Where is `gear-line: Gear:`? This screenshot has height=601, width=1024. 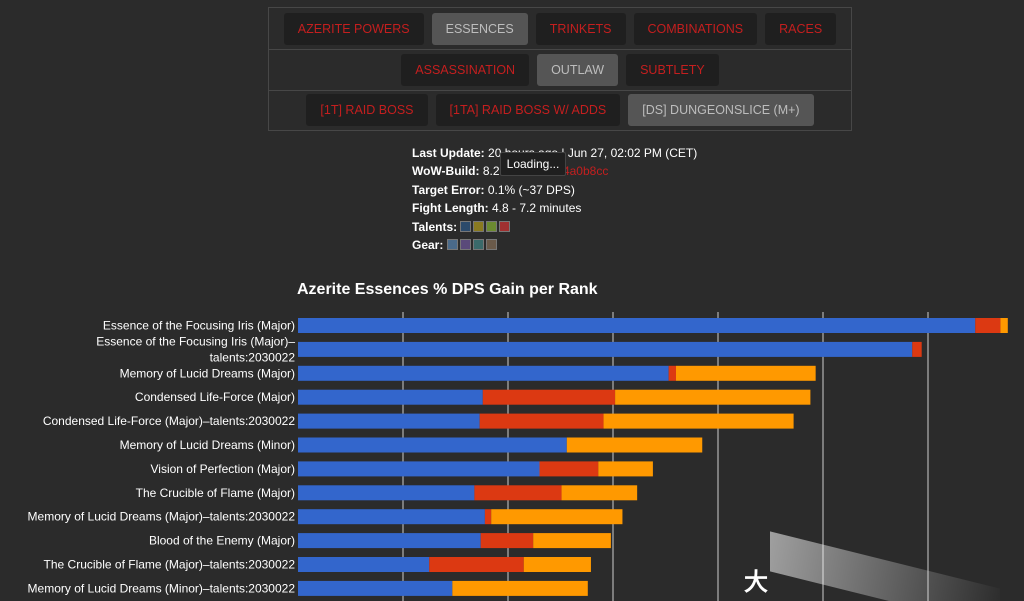 gear-line: Gear: is located at coordinates (554, 245).